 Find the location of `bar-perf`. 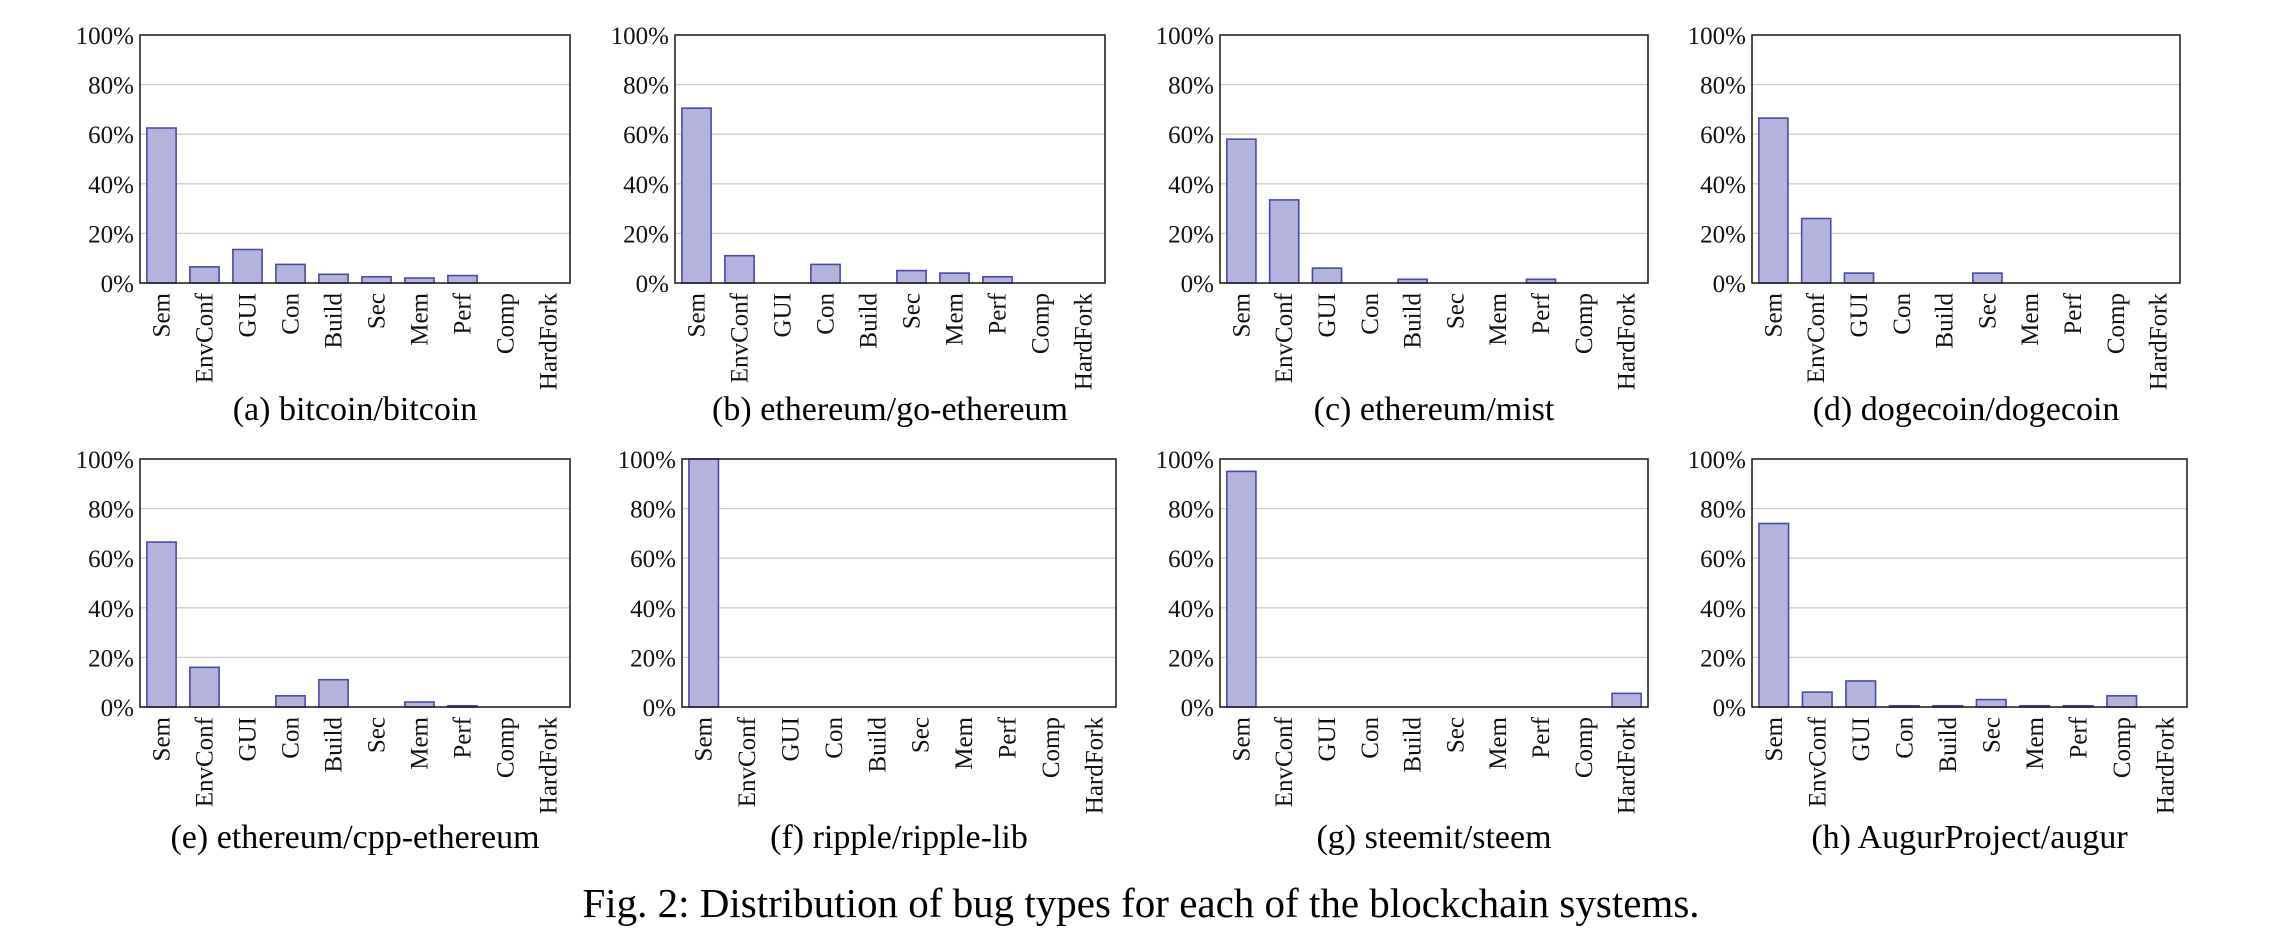

bar-perf is located at coordinates (462, 279).